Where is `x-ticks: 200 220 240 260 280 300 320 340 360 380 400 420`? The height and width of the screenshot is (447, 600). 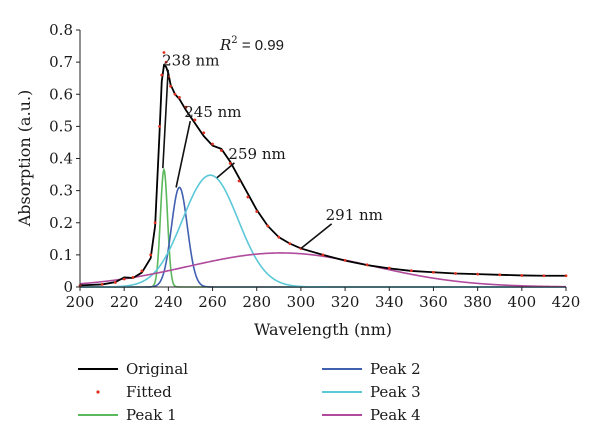
x-ticks: 200 220 240 260 280 300 320 340 360 380 400 420 is located at coordinates (323, 299).